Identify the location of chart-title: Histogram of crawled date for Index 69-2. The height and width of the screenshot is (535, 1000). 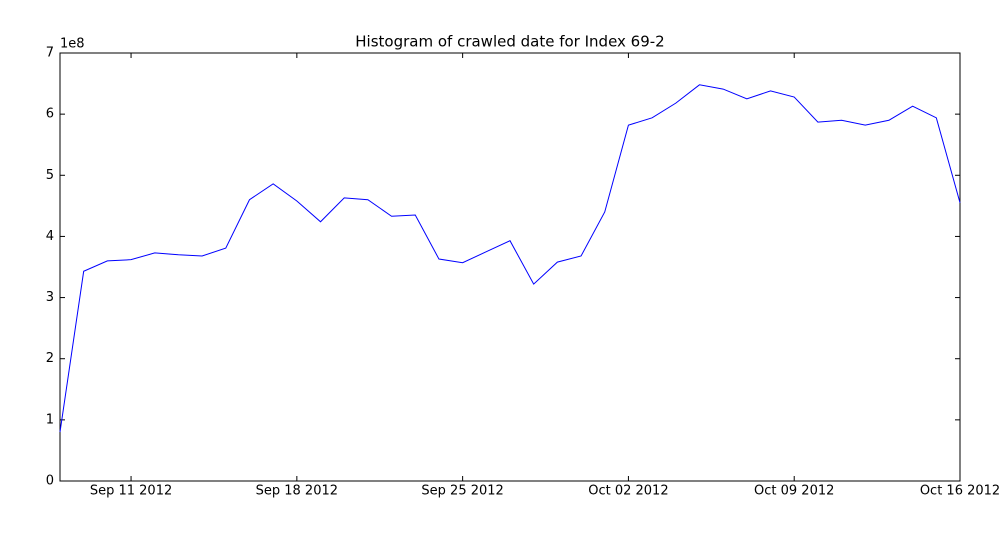
(509, 42).